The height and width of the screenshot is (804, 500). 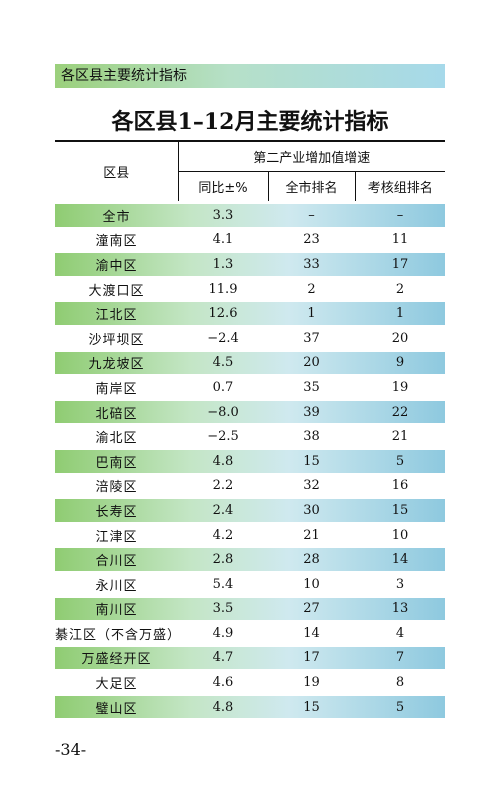 What do you see at coordinates (116, 240) in the screenshot?
I see `region-cell: 潼南区` at bounding box center [116, 240].